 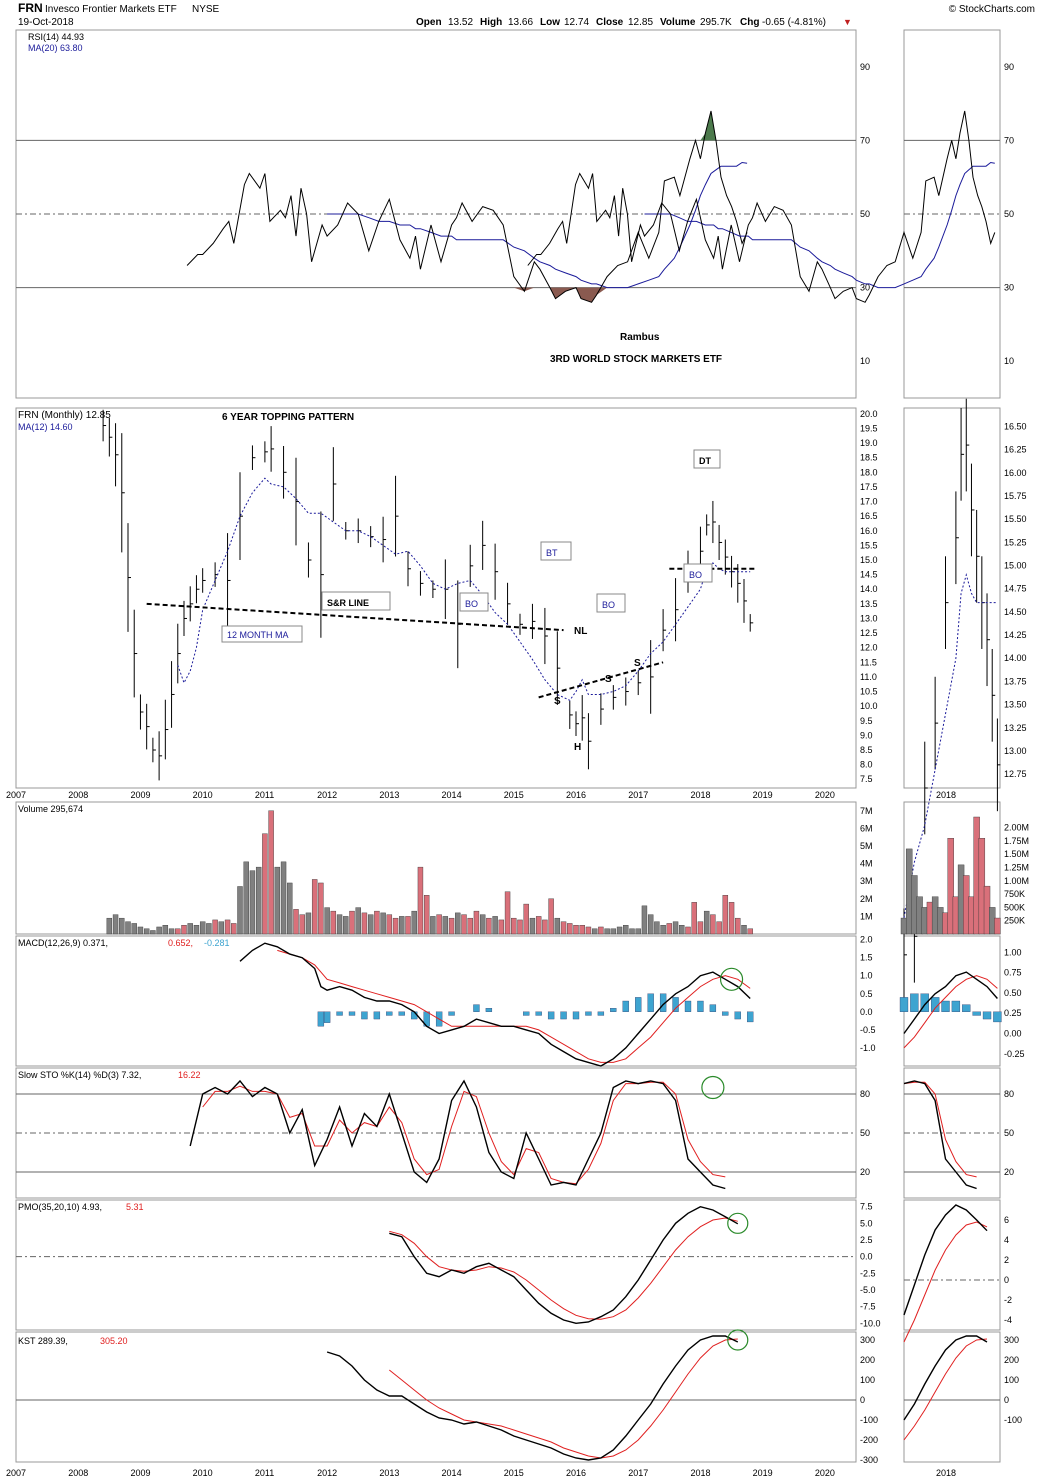 I want to click on axis-tick-label: 14.0, so click(x=869, y=589).